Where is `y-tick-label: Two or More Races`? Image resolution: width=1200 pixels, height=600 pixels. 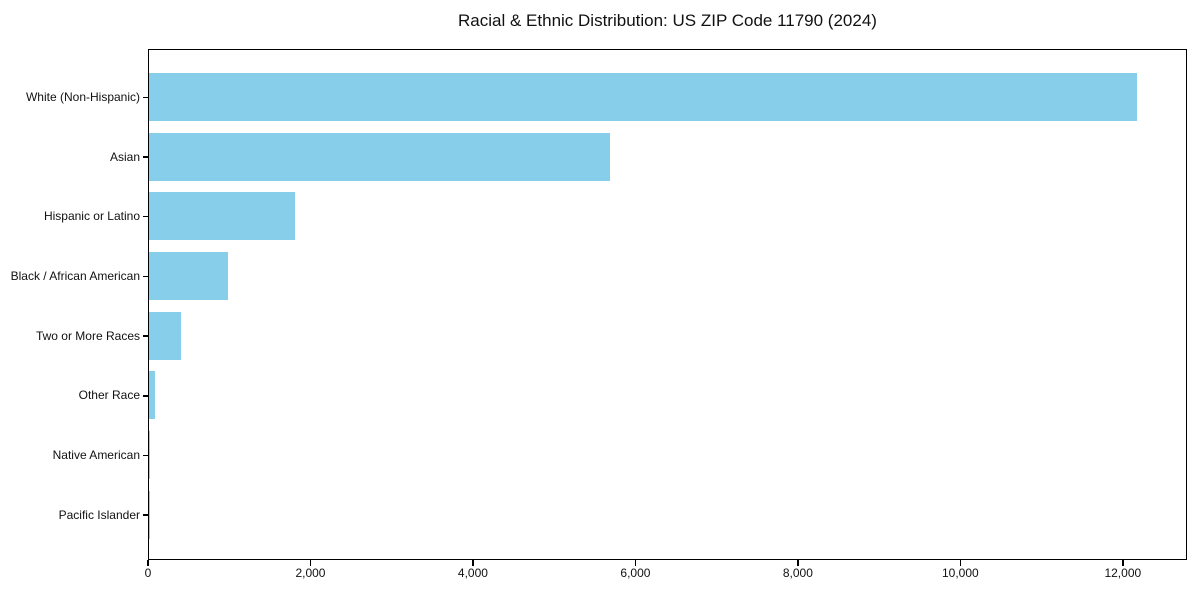
y-tick-label: Two or More Races is located at coordinates (87, 335).